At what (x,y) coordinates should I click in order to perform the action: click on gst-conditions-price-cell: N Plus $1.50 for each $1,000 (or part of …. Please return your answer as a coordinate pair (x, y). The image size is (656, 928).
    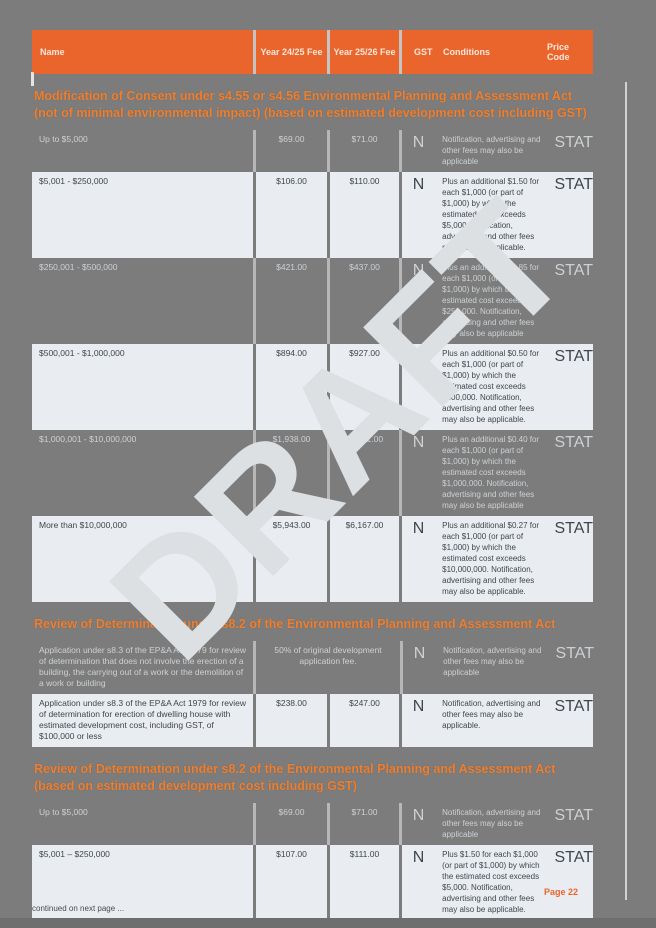
    Looking at the image, I should click on (497, 882).